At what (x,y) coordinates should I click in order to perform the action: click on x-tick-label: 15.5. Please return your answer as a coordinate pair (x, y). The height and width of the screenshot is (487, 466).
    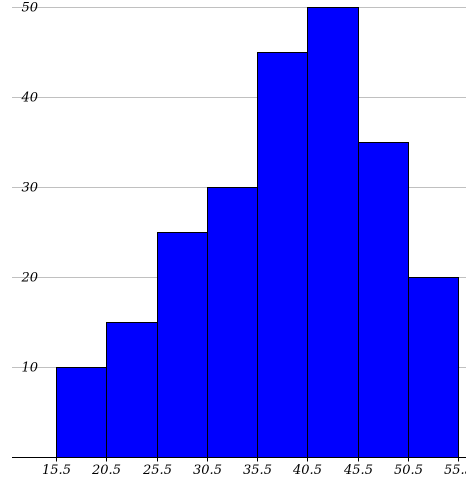
    Looking at the image, I should click on (56, 470).